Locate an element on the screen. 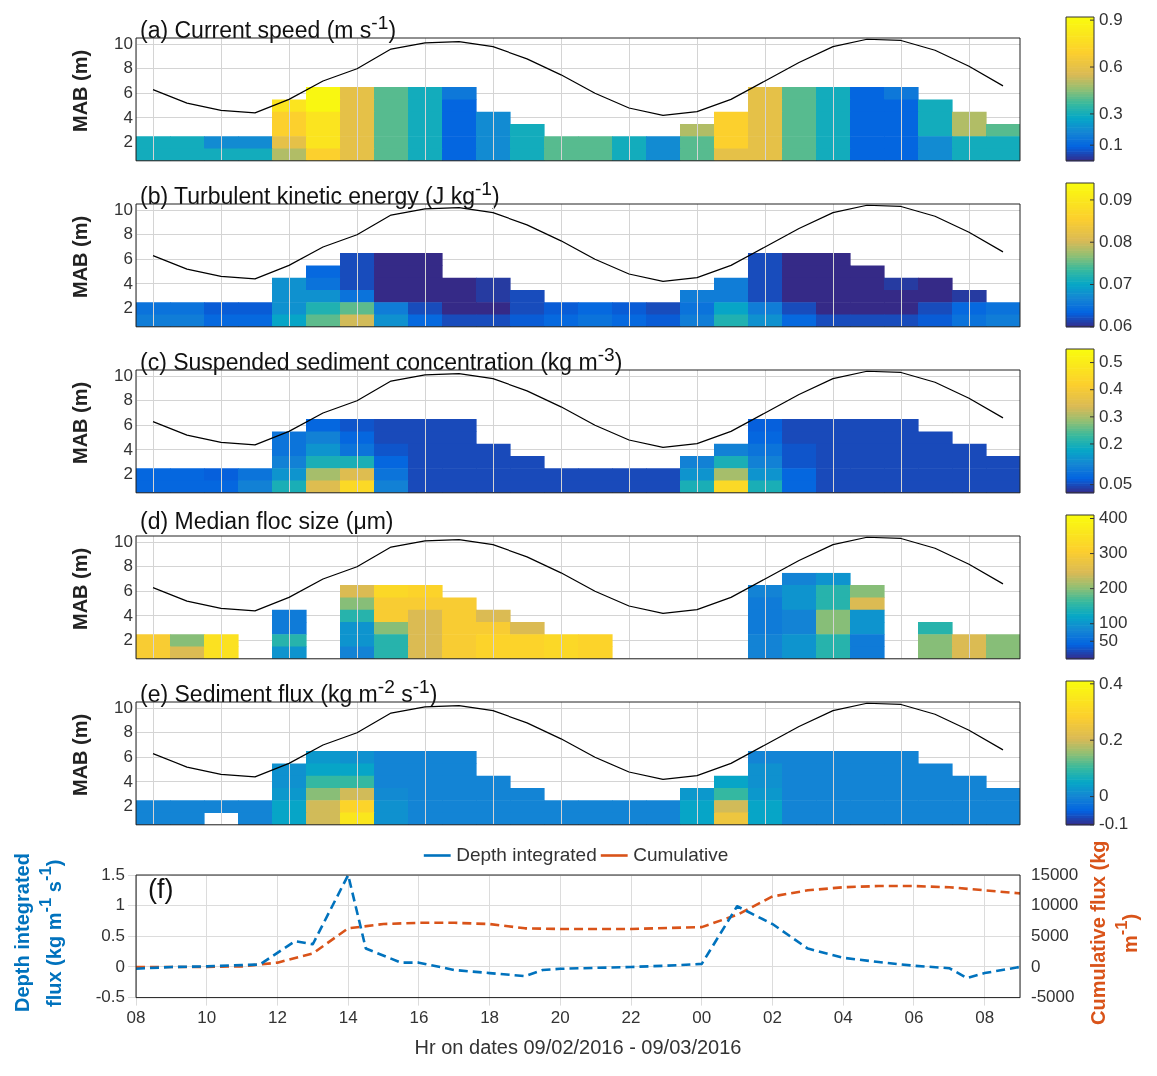 The image size is (1157, 1076). x-tick-label: 02 is located at coordinates (772, 1018).